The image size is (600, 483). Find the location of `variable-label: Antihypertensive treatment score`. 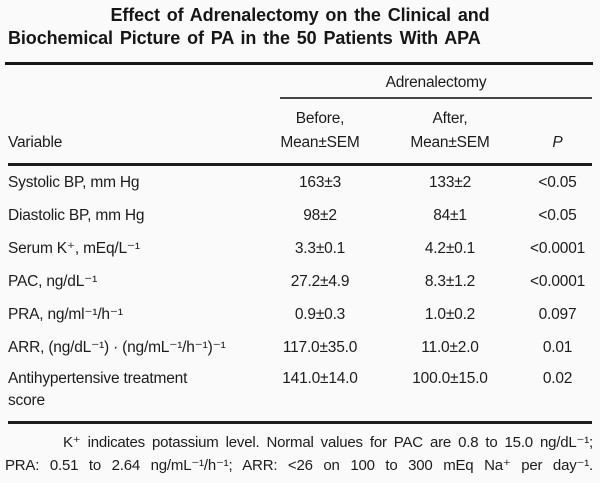

variable-label: Antihypertensive treatment score is located at coordinates (98, 389).